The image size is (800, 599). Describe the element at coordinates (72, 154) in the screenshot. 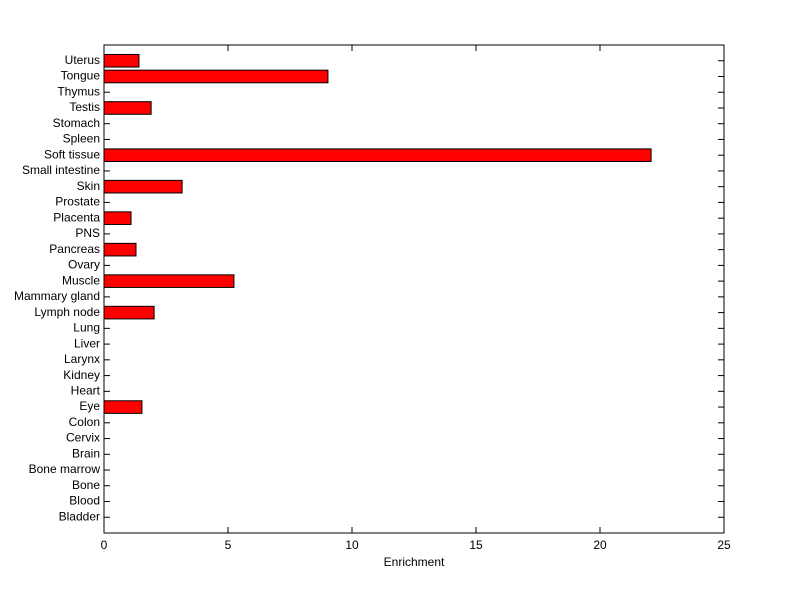

I see `y-tick-label: Soft tissue` at that location.